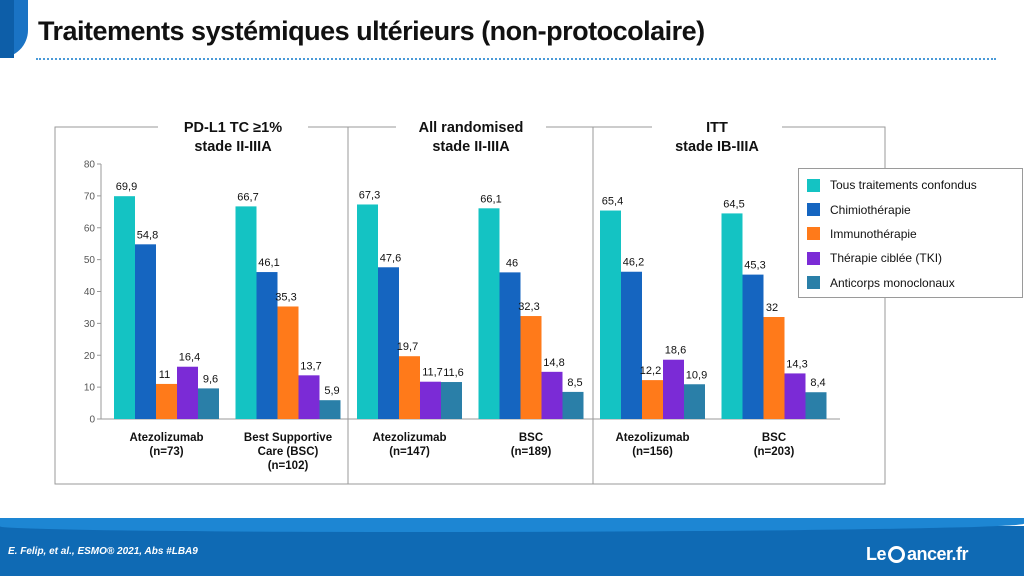 Image resolution: width=1024 pixels, height=576 pixels. Describe the element at coordinates (310, 366) in the screenshot. I see `data-label: 13,7` at that location.